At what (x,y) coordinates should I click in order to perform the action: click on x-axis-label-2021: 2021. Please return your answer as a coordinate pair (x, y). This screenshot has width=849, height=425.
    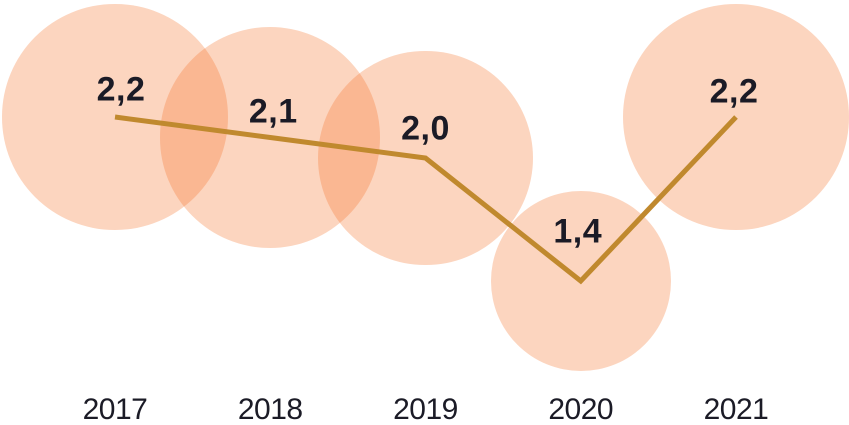
    Looking at the image, I should click on (736, 409).